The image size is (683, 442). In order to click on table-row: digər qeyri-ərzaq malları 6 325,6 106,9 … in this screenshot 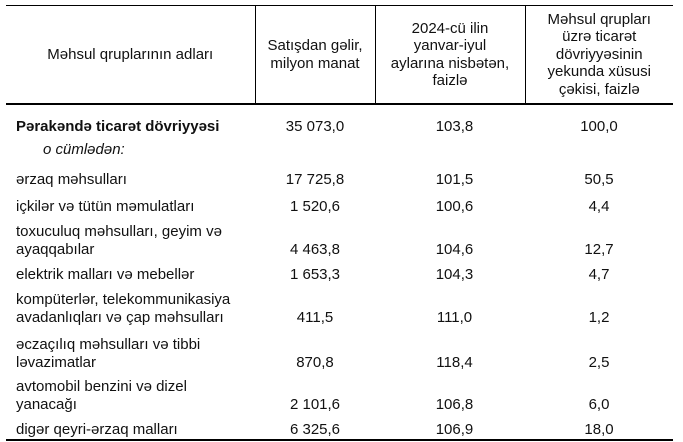, I will do `click(339, 427)`.